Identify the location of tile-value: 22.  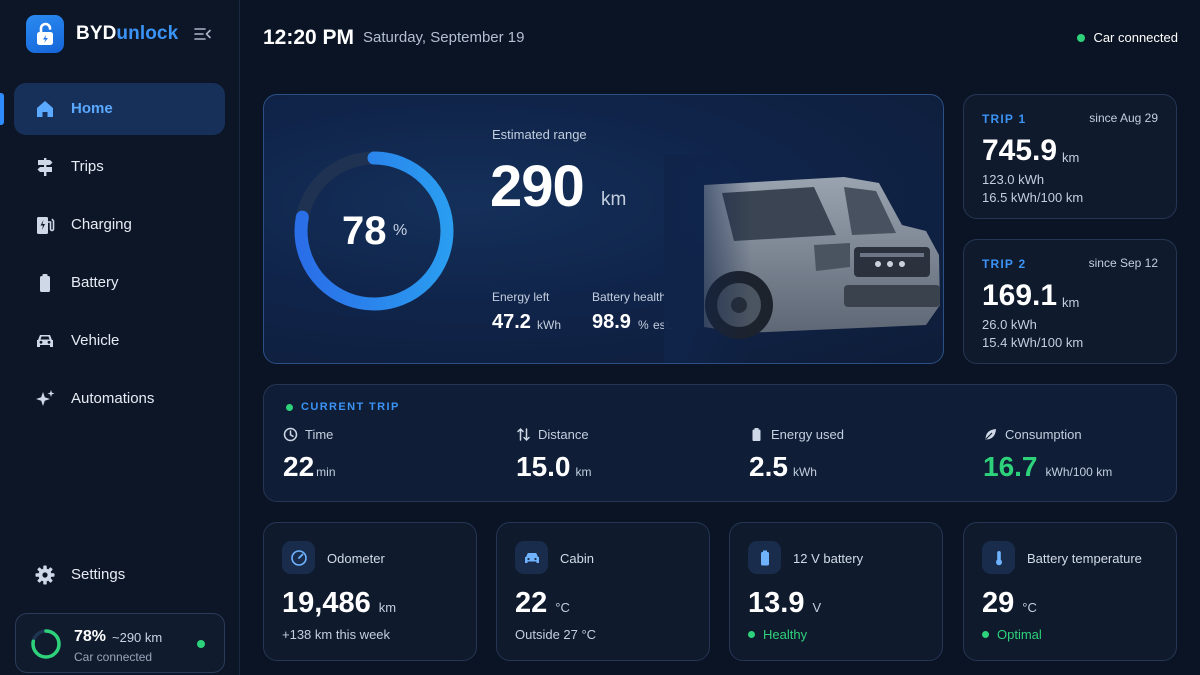
(531, 603).